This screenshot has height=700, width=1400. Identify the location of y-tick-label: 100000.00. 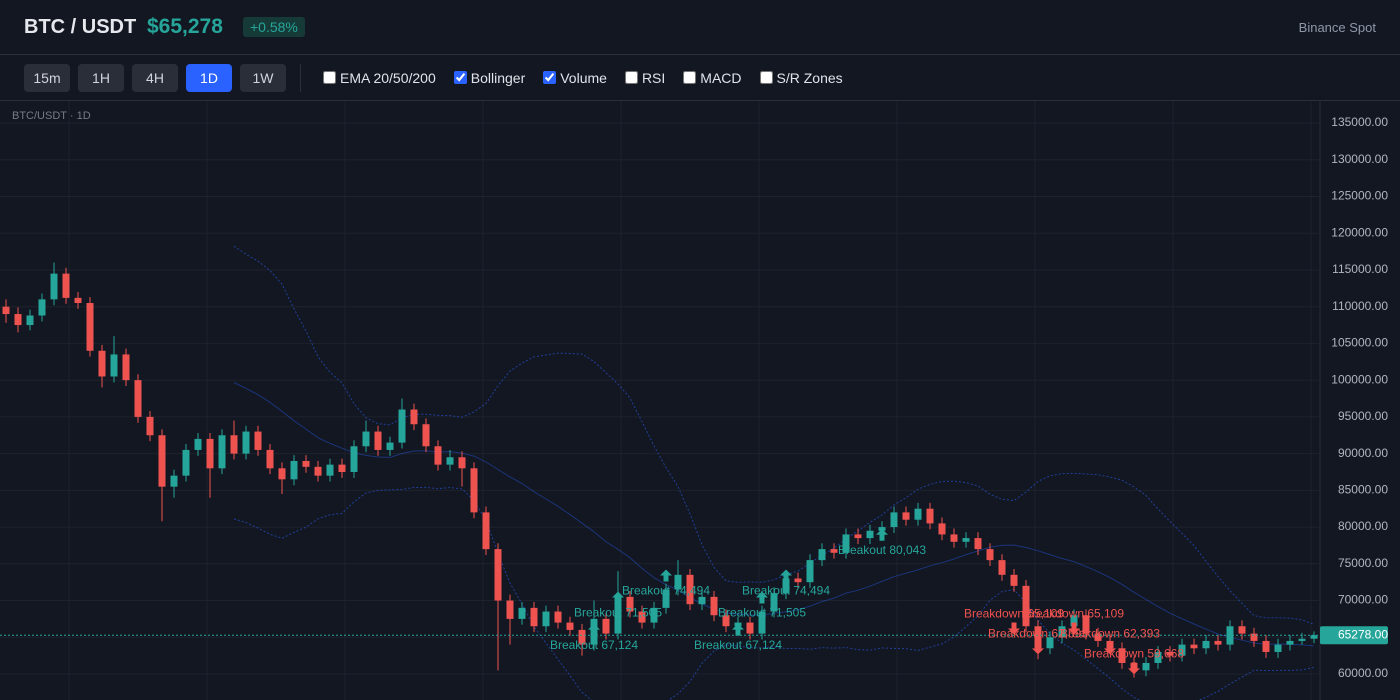
(1359, 379).